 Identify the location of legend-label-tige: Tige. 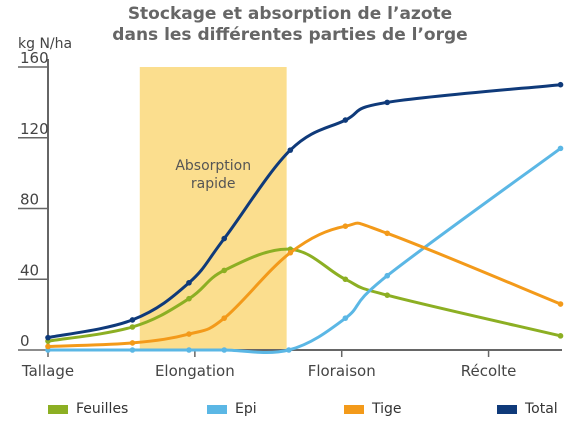
(387, 409).